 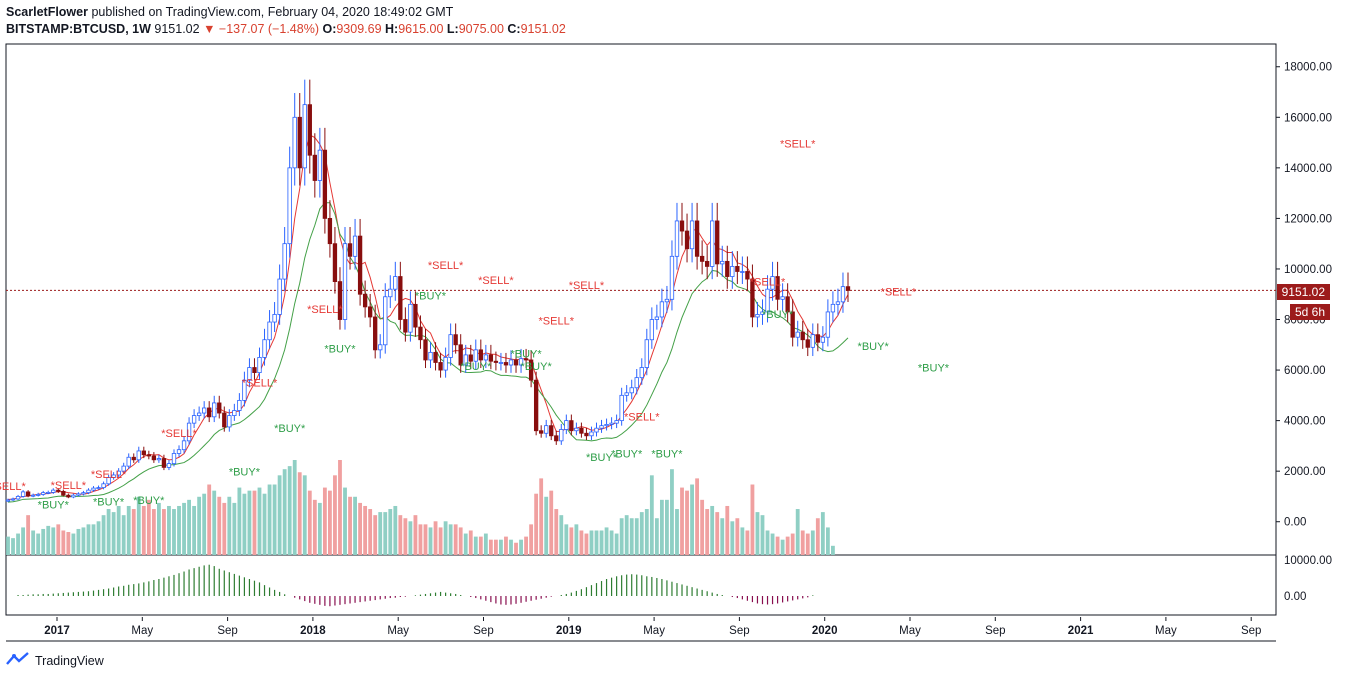 I want to click on price-change: ▼ −137.07 (−1.48%), so click(x=261, y=29).